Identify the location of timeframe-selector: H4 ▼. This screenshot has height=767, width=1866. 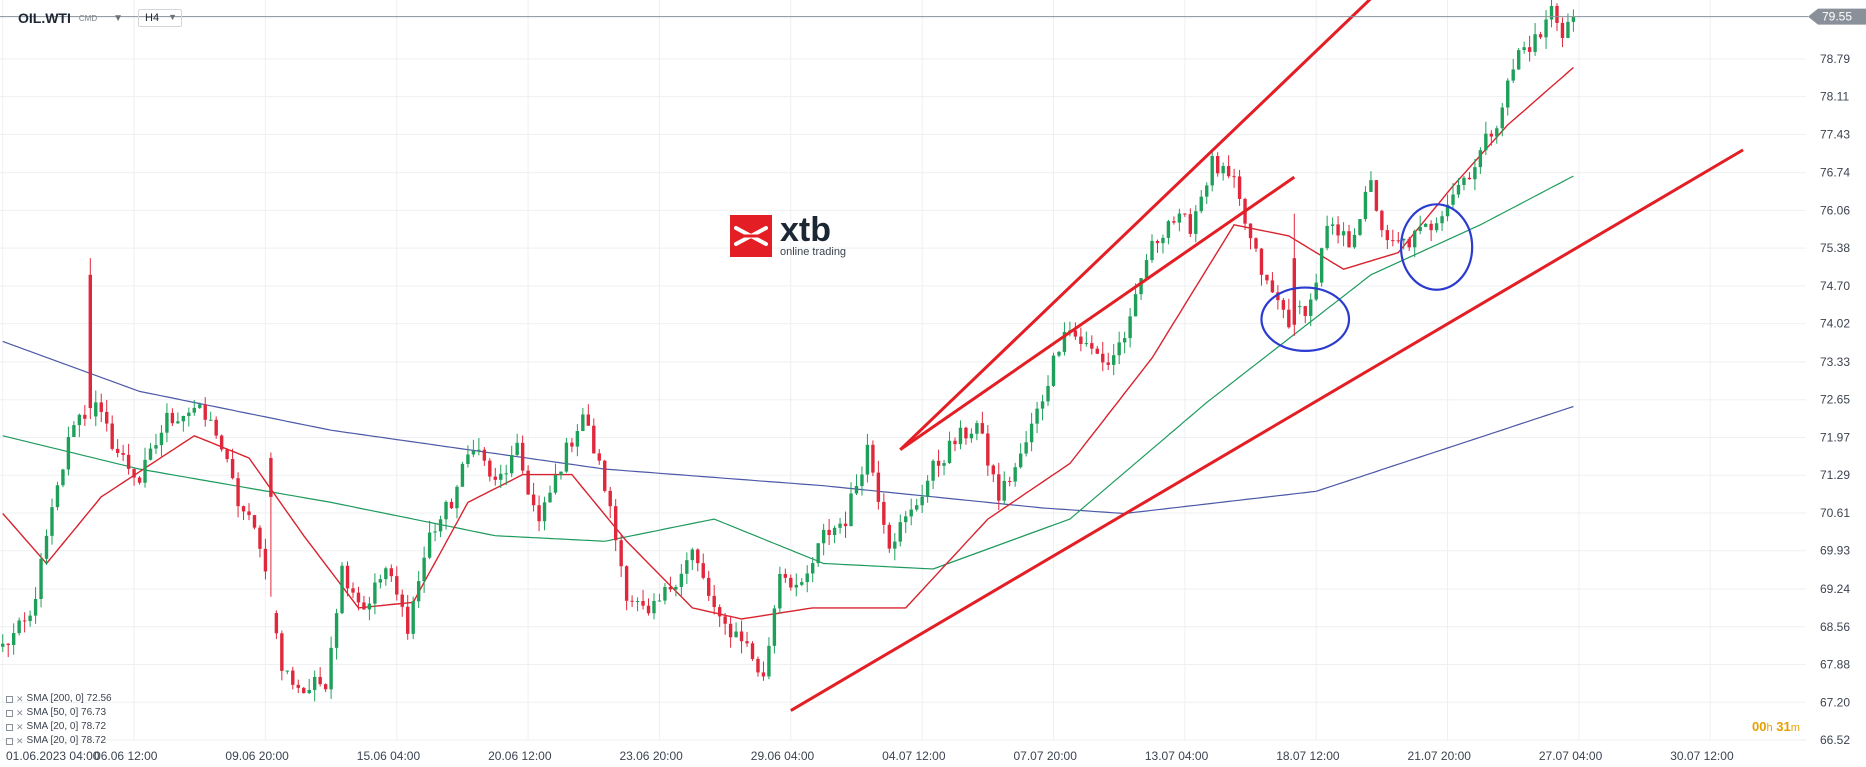
(160, 18).